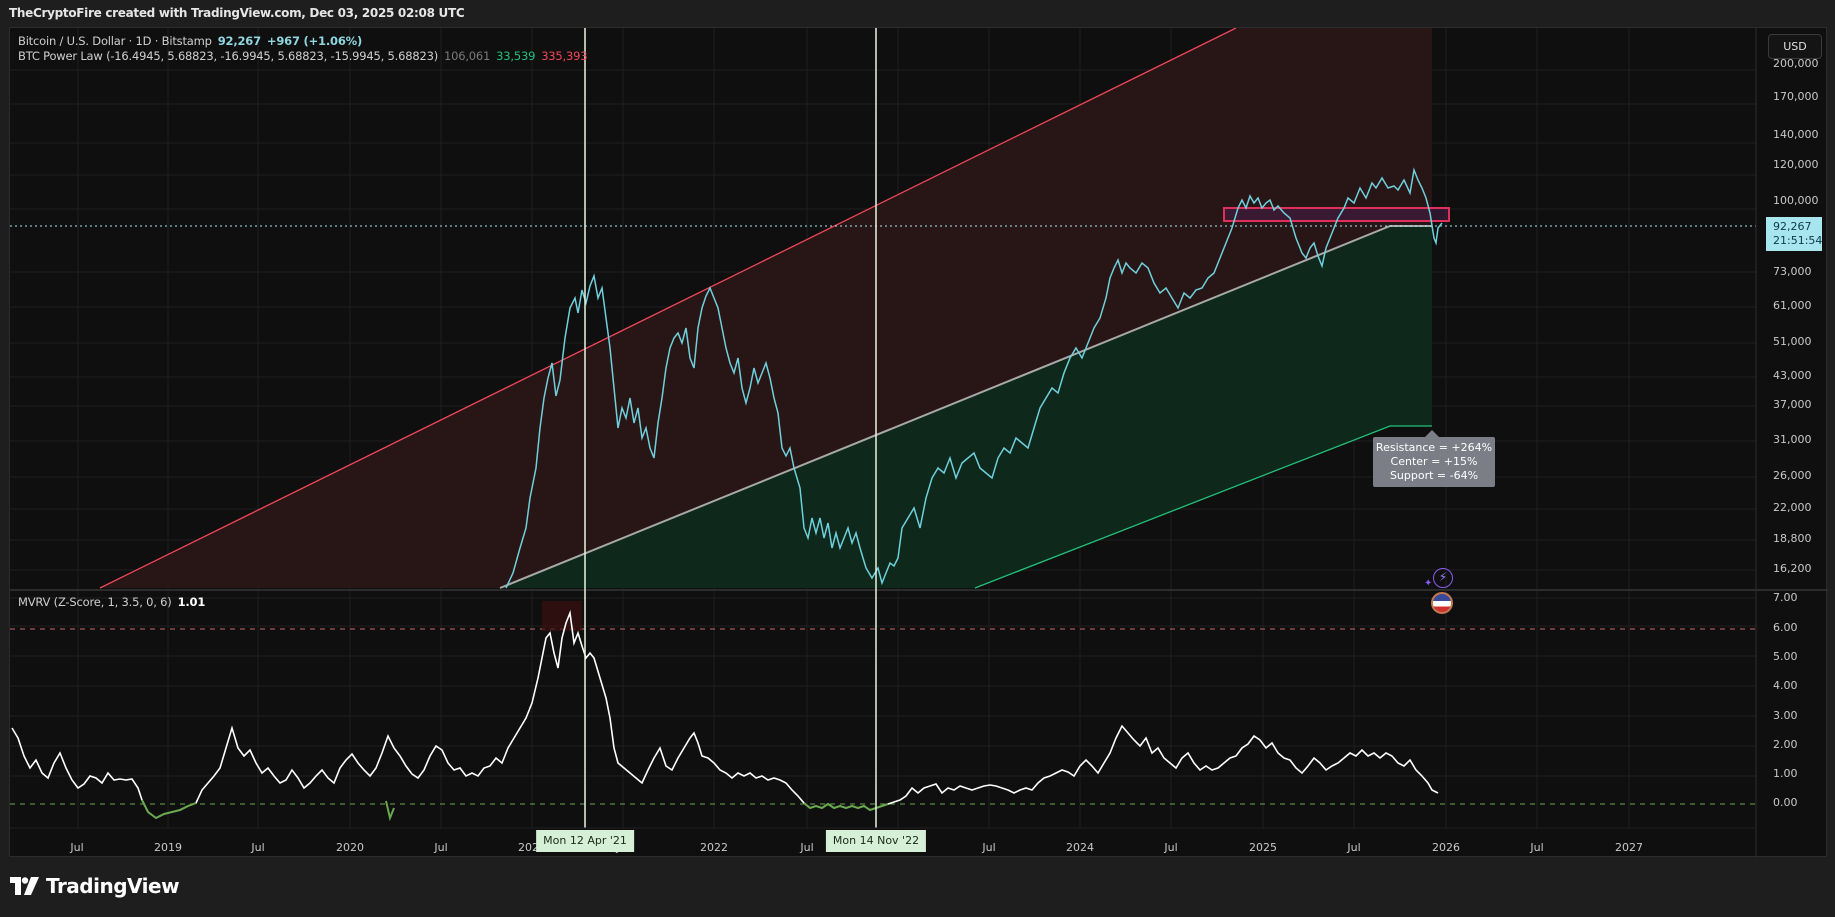 The width and height of the screenshot is (1835, 917). Describe the element at coordinates (1336, 214) in the screenshot. I see `resistance-box` at that location.